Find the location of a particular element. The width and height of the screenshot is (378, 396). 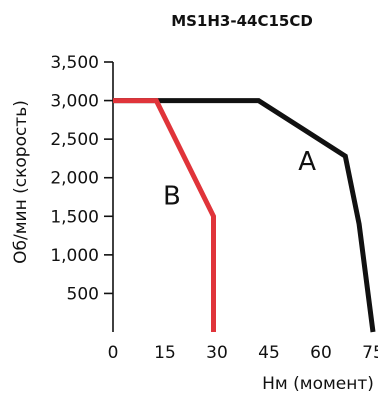

axes is located at coordinates (109, 196).